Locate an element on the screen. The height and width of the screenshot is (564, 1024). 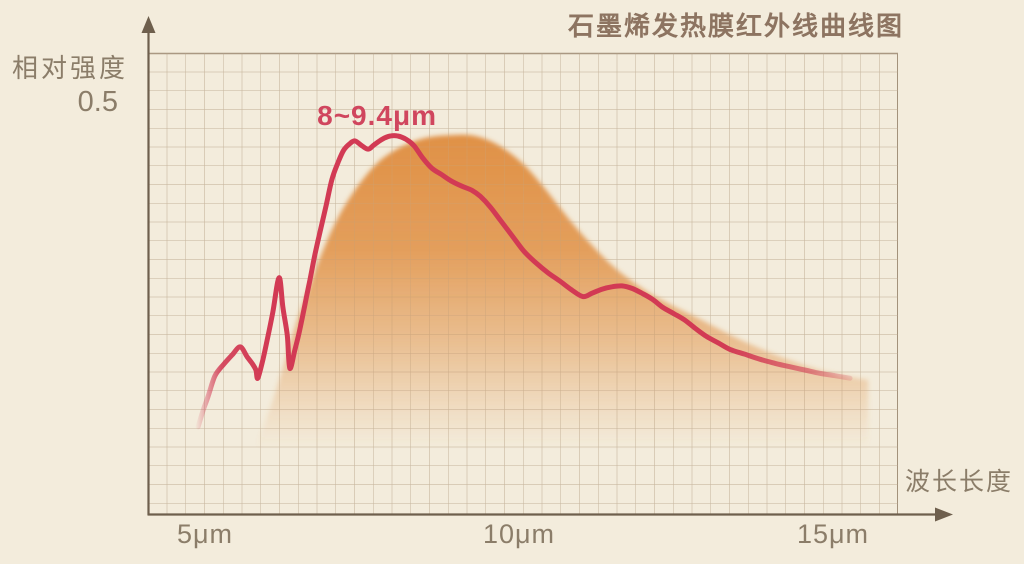
x-tick-label: 10μm is located at coordinates (519, 534).